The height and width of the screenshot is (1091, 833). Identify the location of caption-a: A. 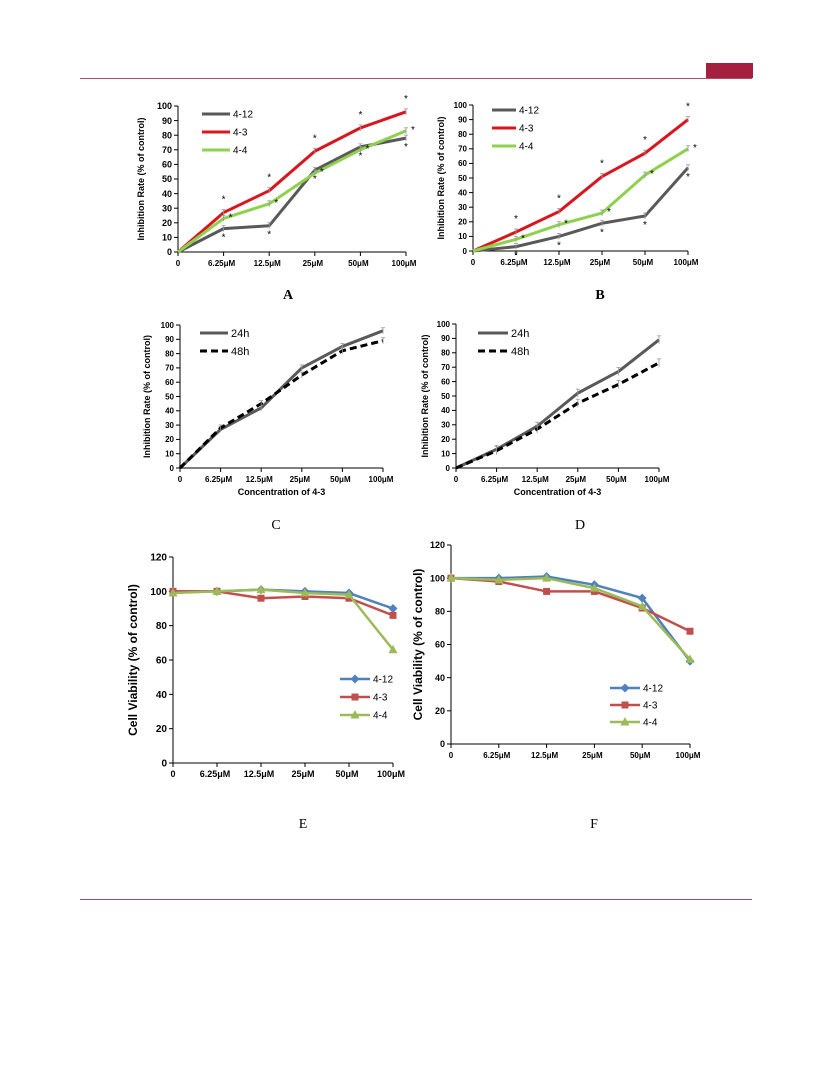
(288, 295).